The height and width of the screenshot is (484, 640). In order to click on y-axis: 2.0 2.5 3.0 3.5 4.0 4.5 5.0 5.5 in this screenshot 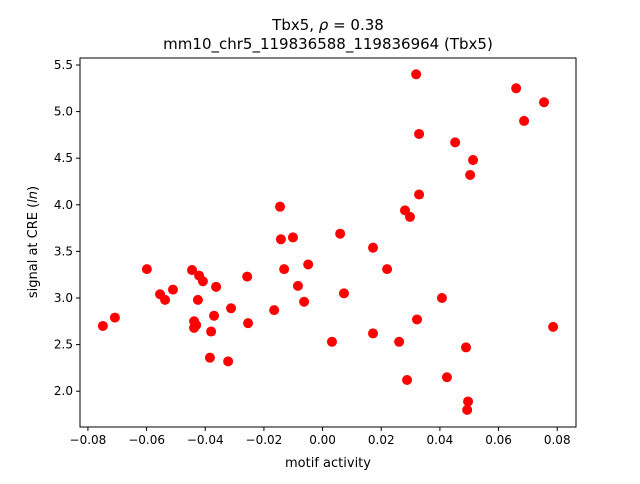, I will do `click(67, 228)`.